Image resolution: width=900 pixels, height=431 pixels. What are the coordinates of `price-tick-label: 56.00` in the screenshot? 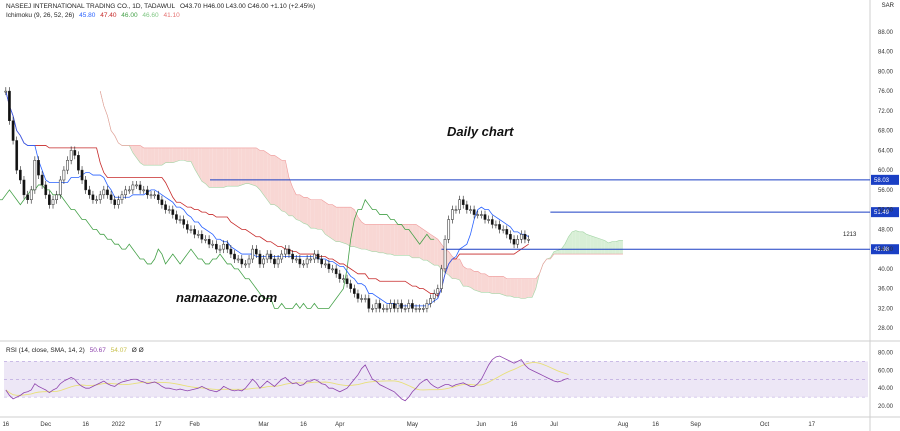 It's located at (886, 191).